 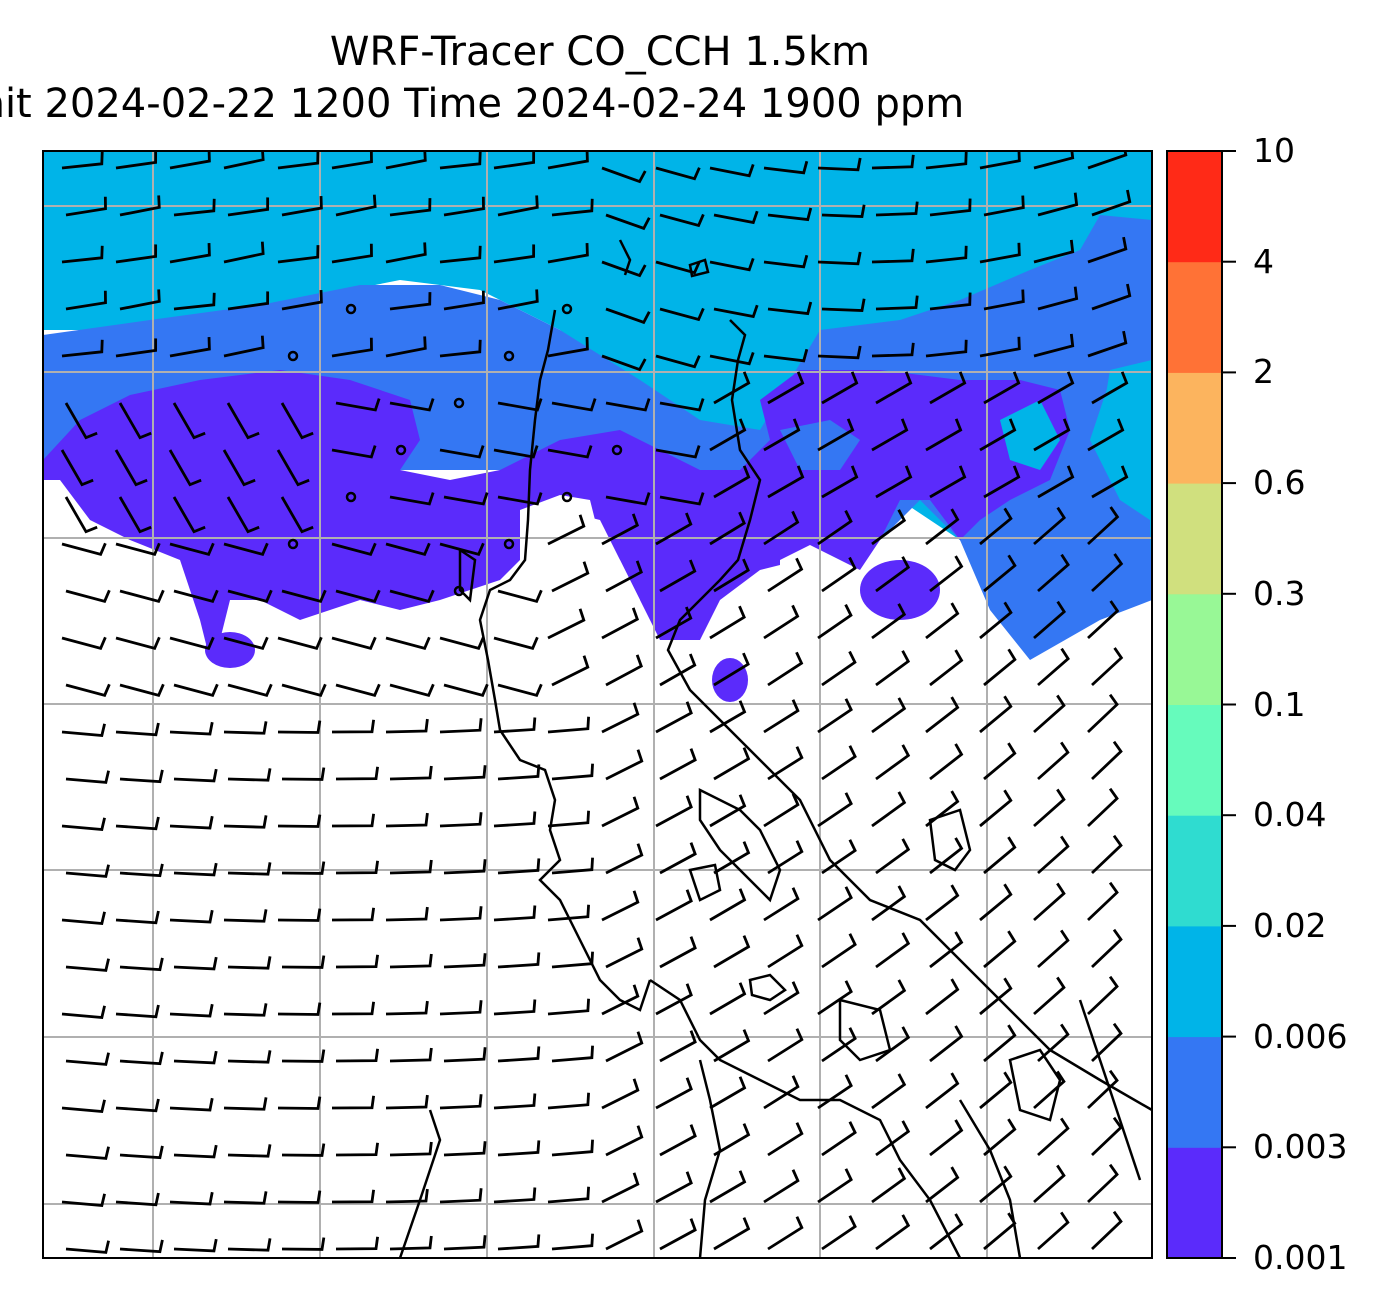 What do you see at coordinates (1263, 261) in the screenshot?
I see `colorbar-tick-label: 4` at bounding box center [1263, 261].